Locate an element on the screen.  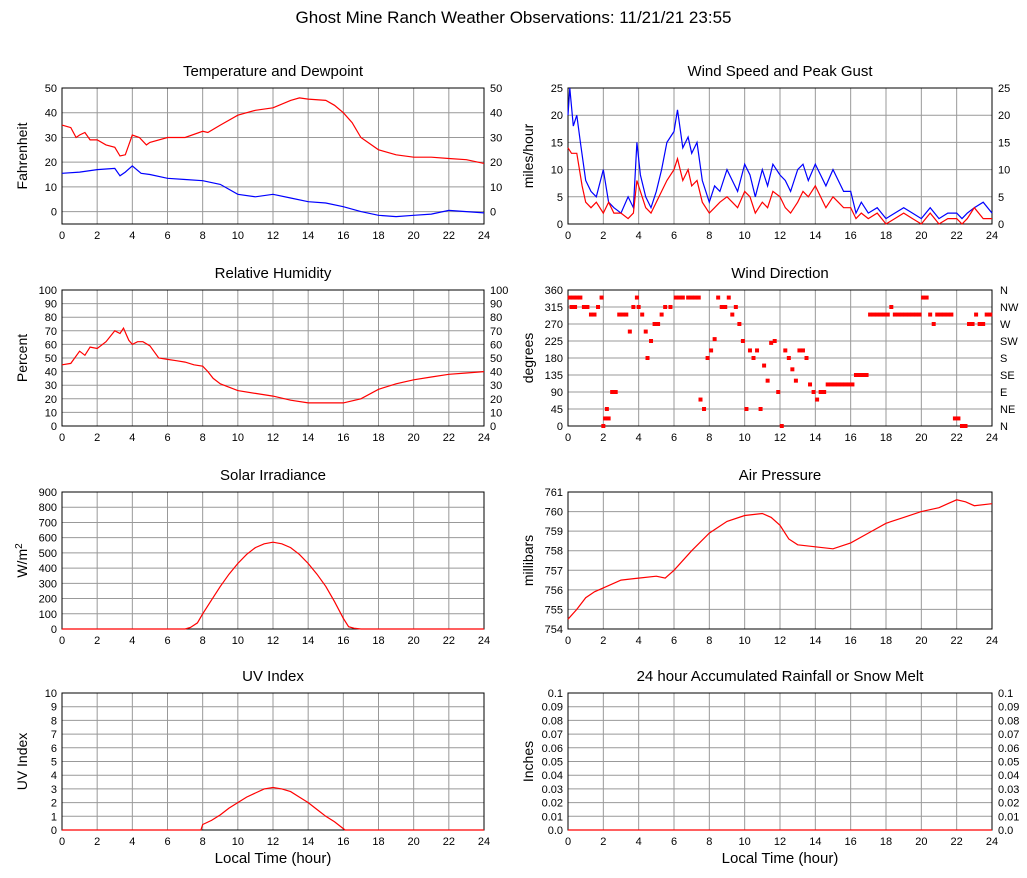
y-tick-label: 30 is located at coordinates (51, 386).